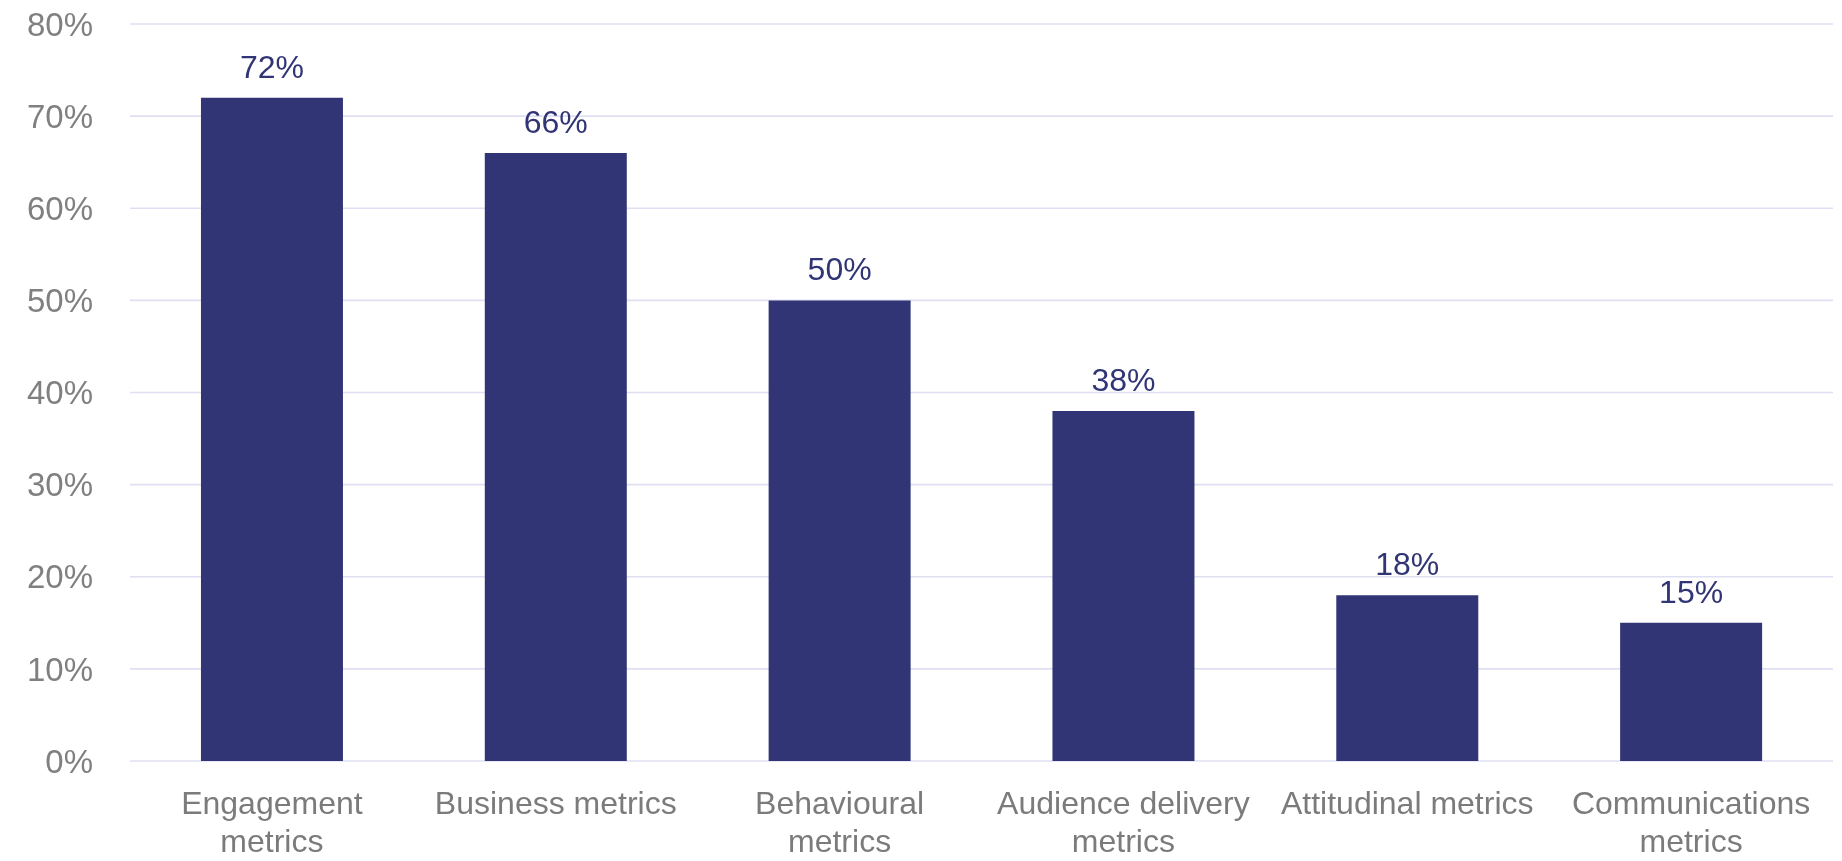  What do you see at coordinates (555, 803) in the screenshot?
I see `x-tick-label: Business metrics` at bounding box center [555, 803].